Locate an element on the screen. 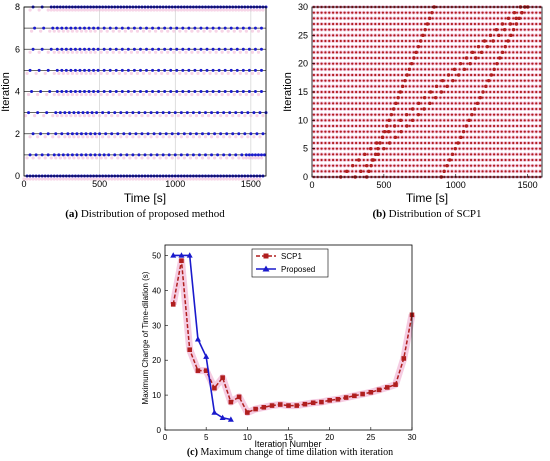 This screenshot has height=461, width=550. panel-a-ytick-label: 2 is located at coordinates (17, 134).